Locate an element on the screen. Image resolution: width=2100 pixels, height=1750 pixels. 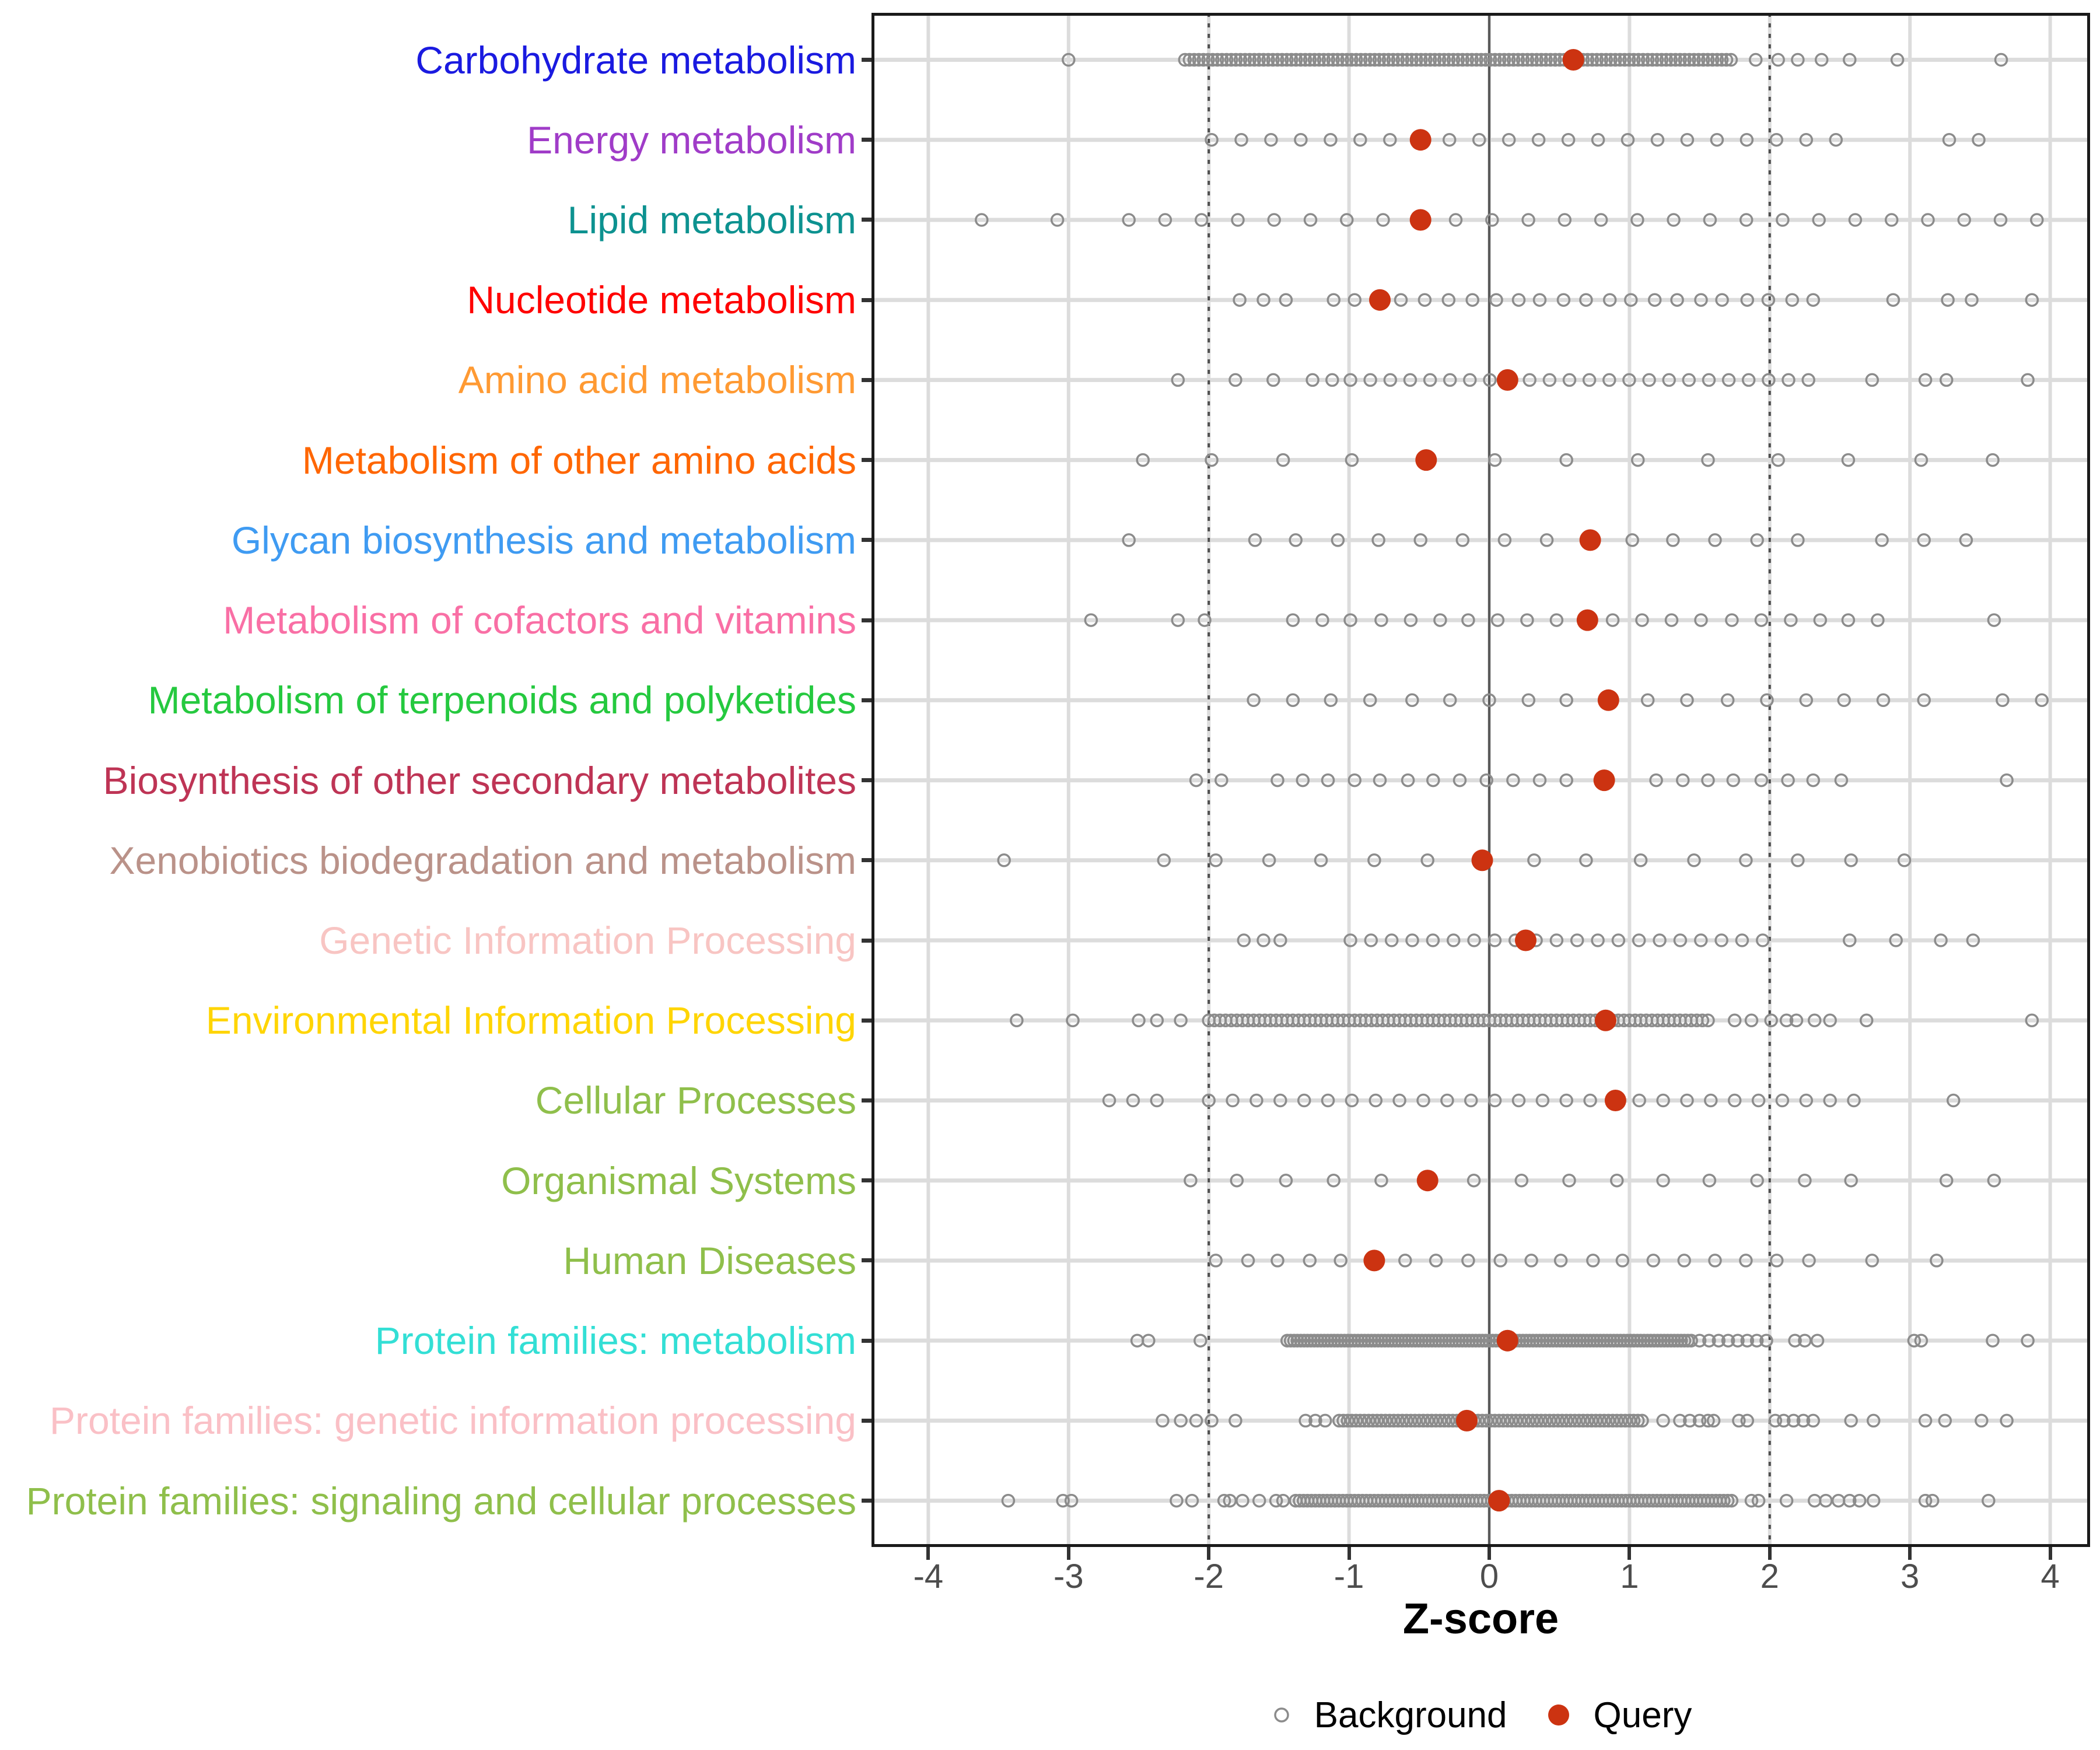
y-axis-label: Lipid metabolism is located at coordinates (711, 220).